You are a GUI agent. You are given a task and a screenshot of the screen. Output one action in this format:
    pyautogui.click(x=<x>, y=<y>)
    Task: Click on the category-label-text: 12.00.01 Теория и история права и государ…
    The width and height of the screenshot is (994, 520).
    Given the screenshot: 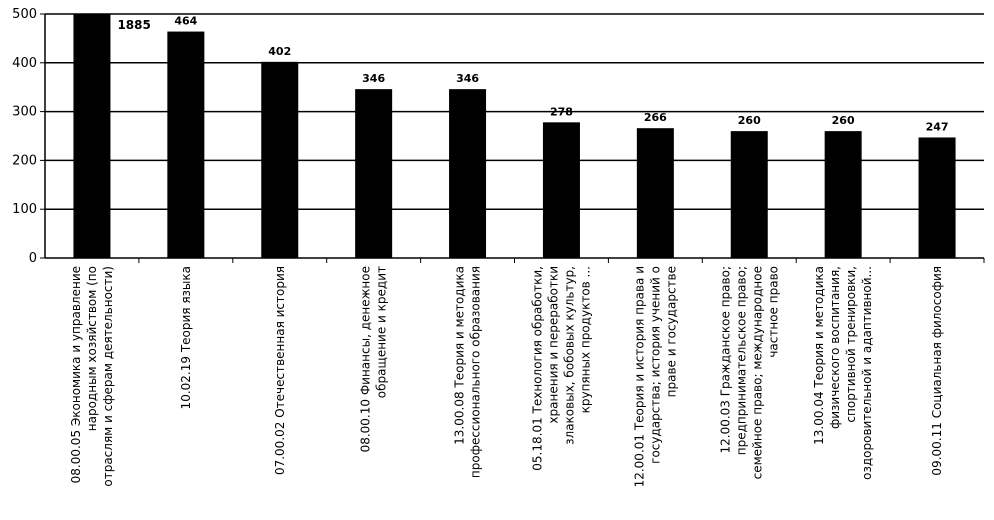 What is the action you would take?
    pyautogui.click(x=655, y=376)
    